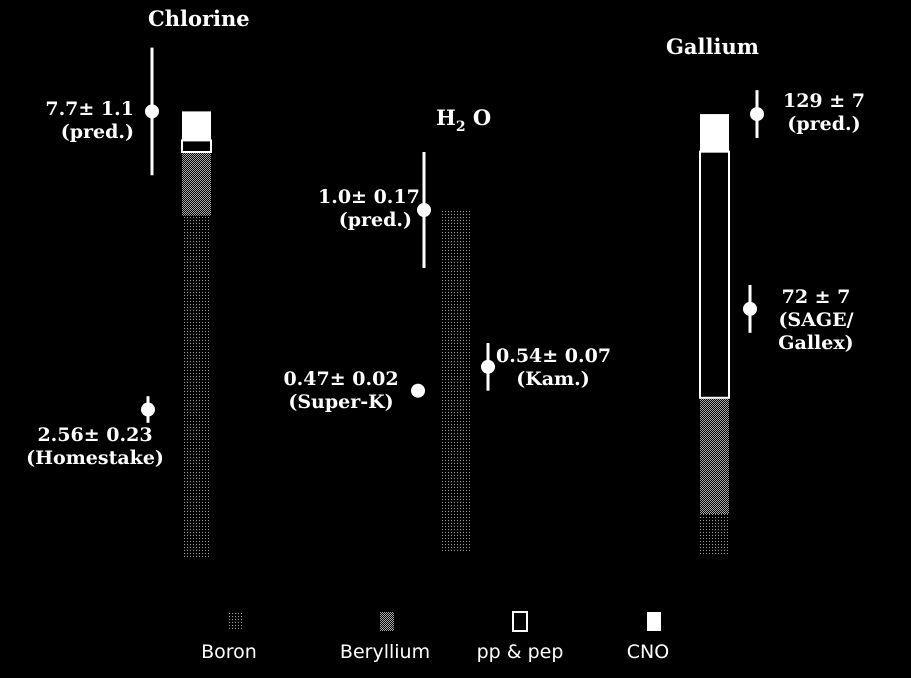 This screenshot has width=911, height=678. What do you see at coordinates (714, 274) in the screenshot?
I see `gallium-bar-pp-pep` at bounding box center [714, 274].